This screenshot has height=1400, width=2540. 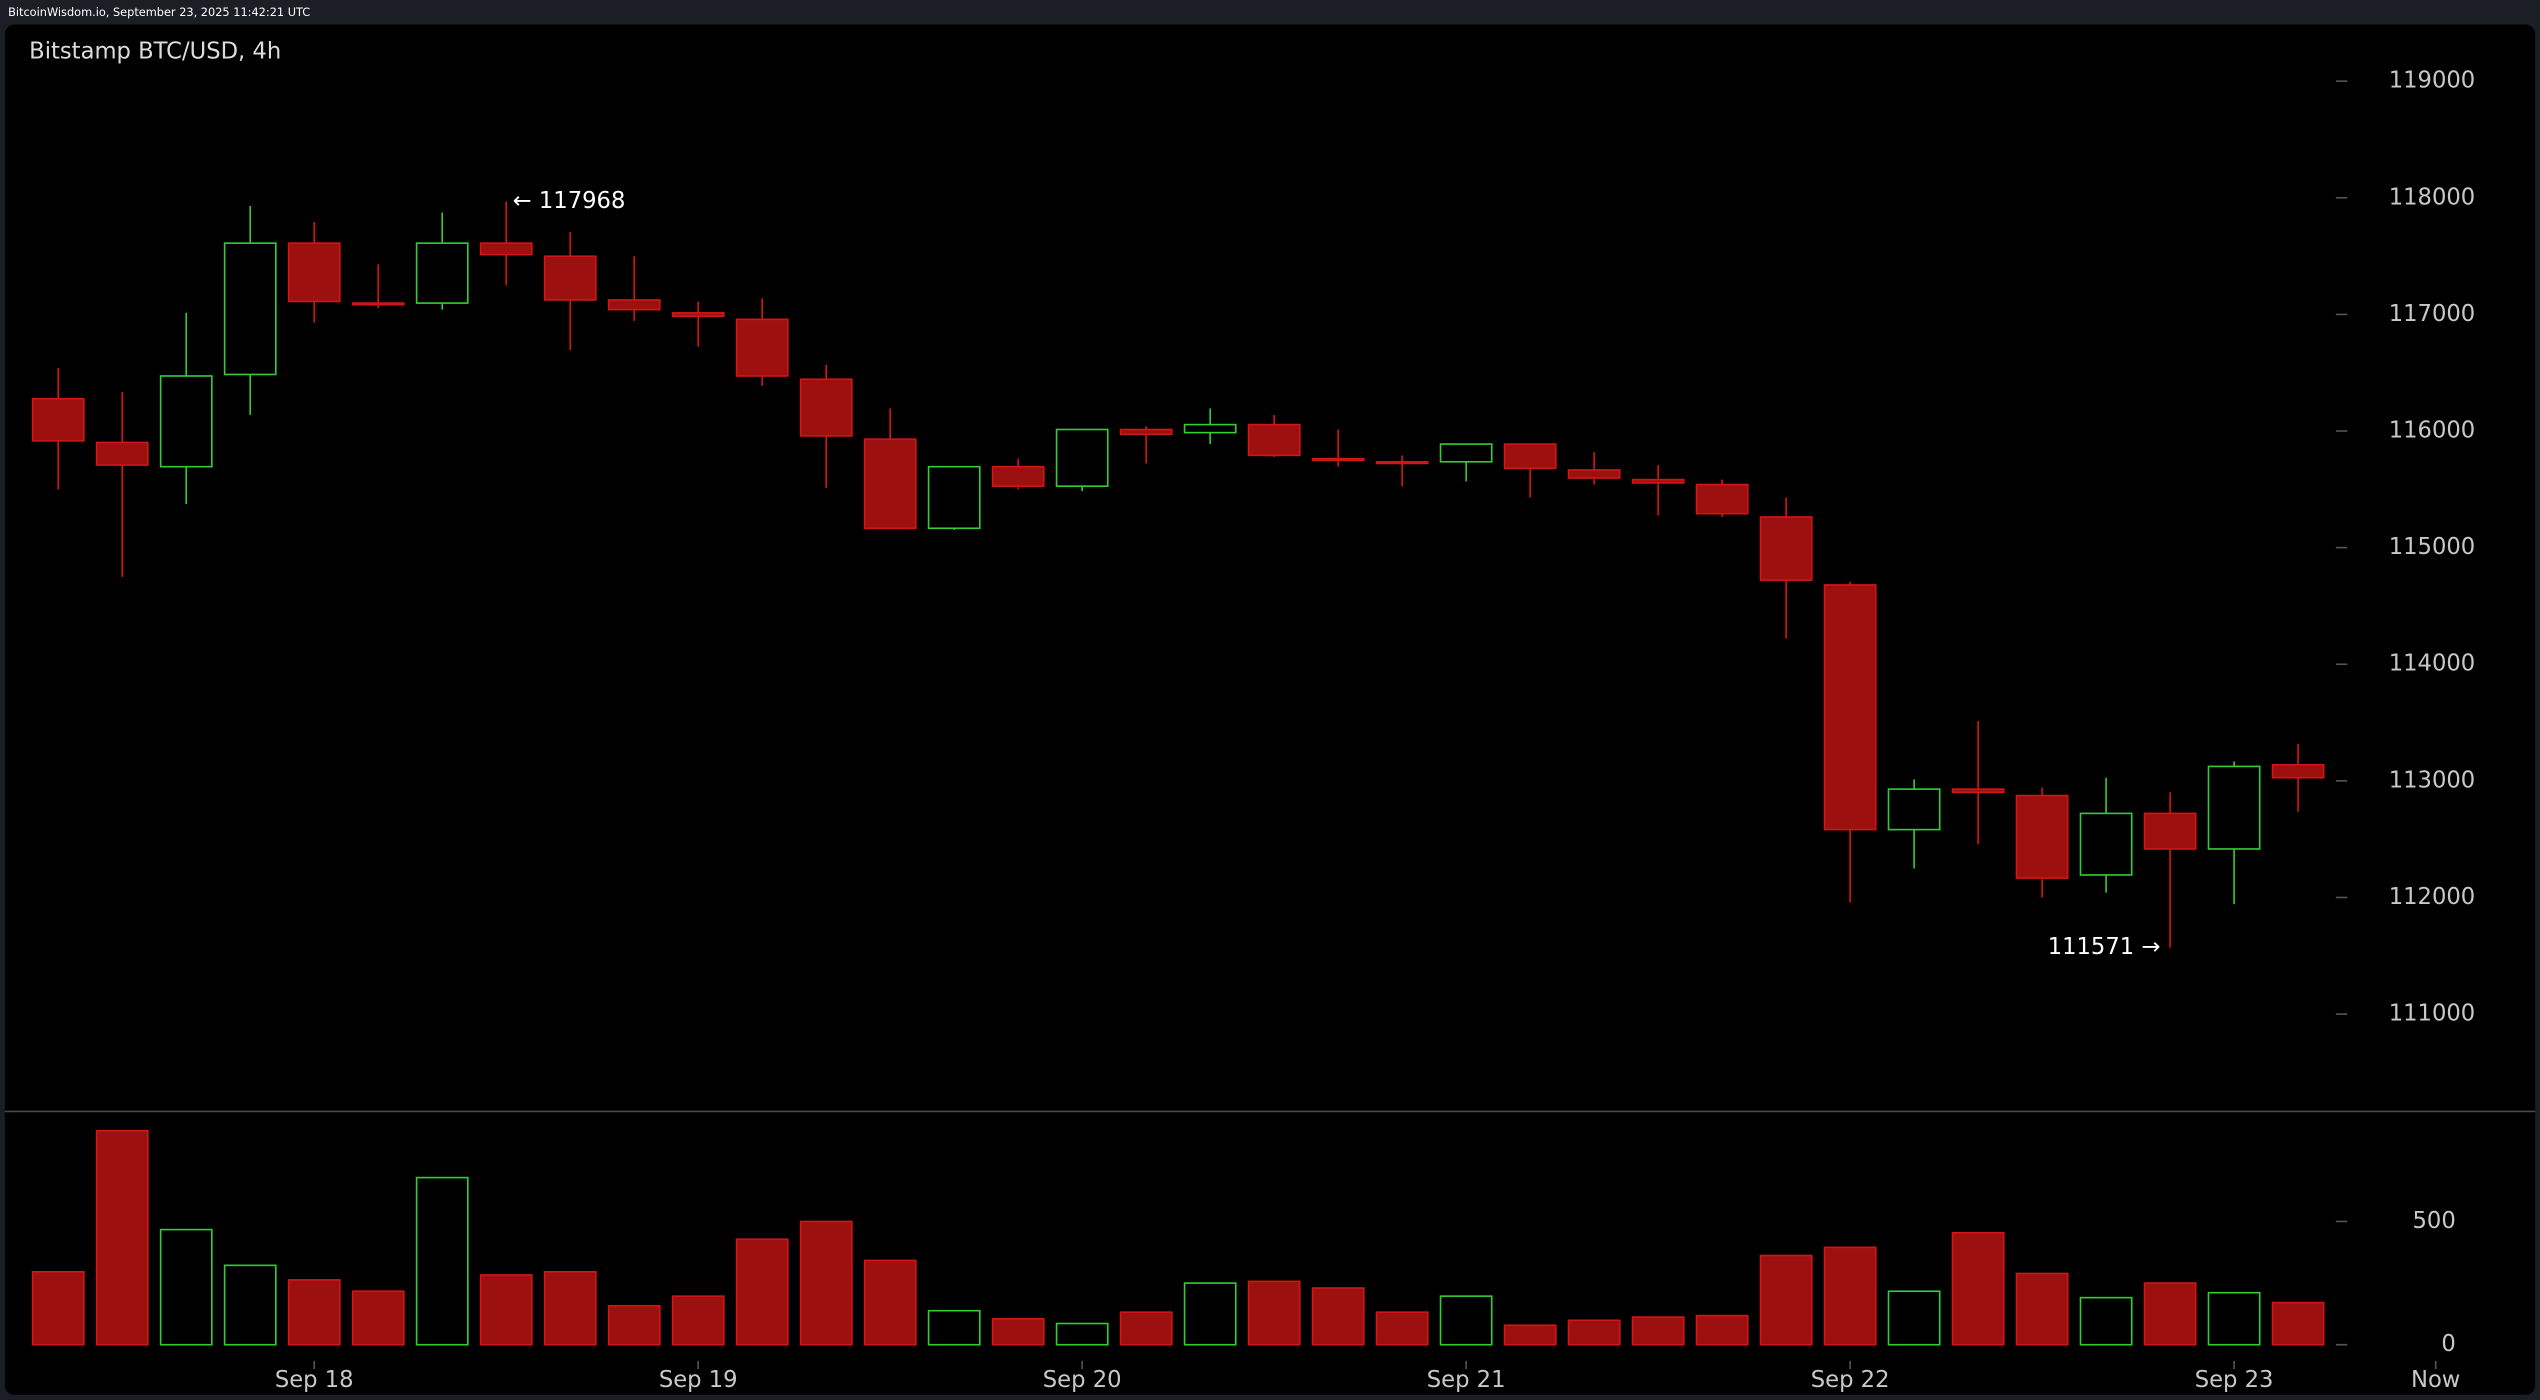 What do you see at coordinates (569, 201) in the screenshot?
I see `price-annotation: ← 117968` at bounding box center [569, 201].